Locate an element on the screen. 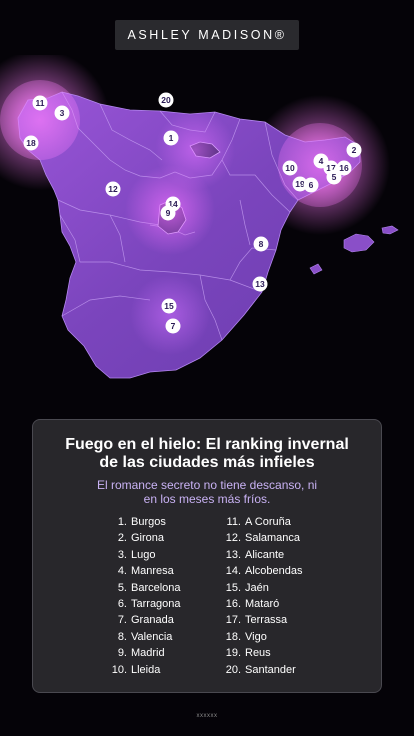 Image resolution: width=414 pixels, height=736 pixels. map-pin-label: 16 is located at coordinates (344, 168).